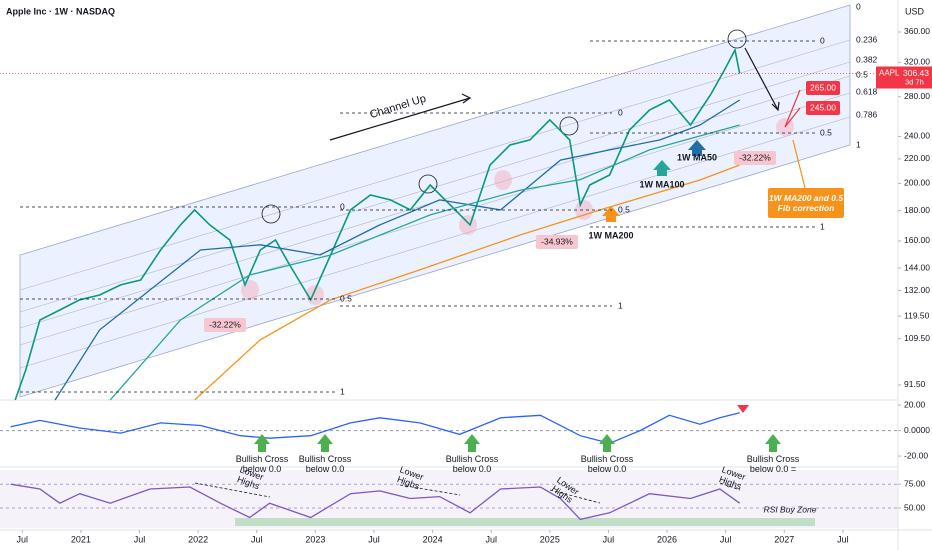 Image resolution: width=932 pixels, height=550 pixels. What do you see at coordinates (525, 522) in the screenshot?
I see `rsi-buy-zone` at bounding box center [525, 522].